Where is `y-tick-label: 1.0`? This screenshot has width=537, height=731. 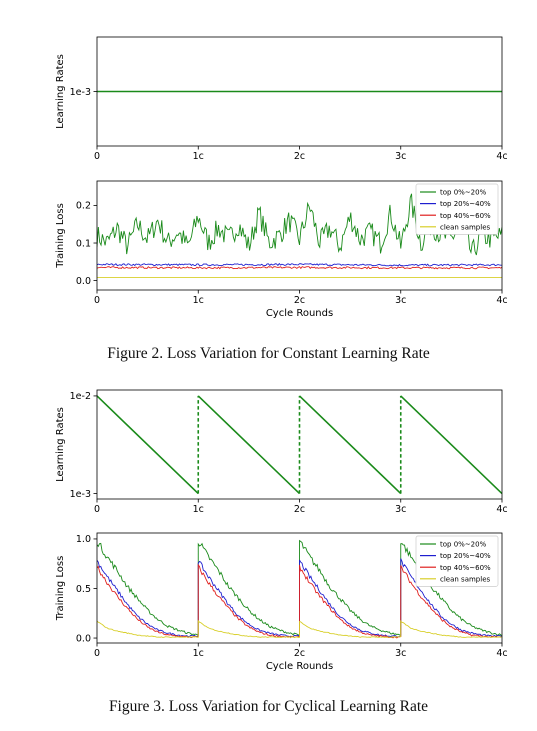 y-tick-label: 1.0 is located at coordinates (83, 539).